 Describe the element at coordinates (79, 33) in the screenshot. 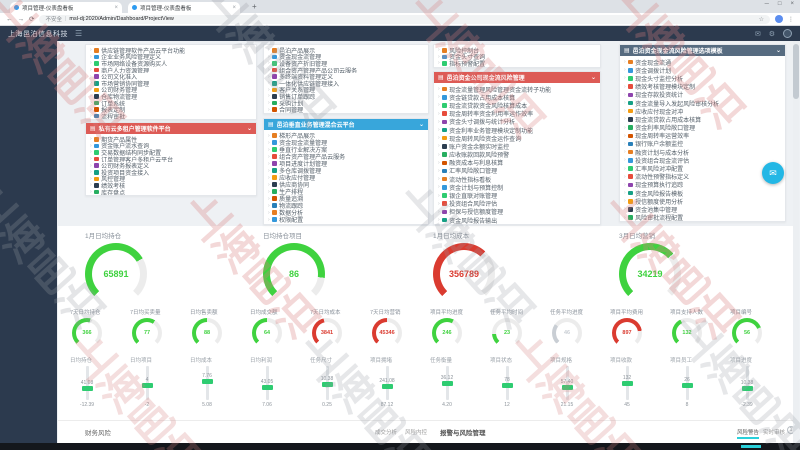

I see `hamburger-icon: ☰` at that location.